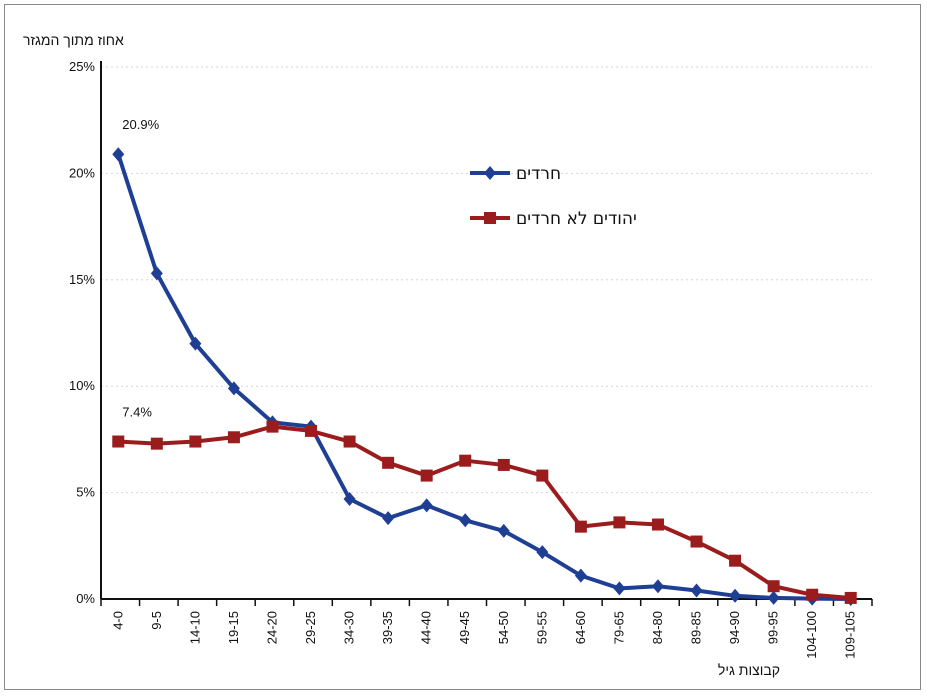  What do you see at coordinates (85, 492) in the screenshot?
I see `y-tick-label: 5%` at bounding box center [85, 492].